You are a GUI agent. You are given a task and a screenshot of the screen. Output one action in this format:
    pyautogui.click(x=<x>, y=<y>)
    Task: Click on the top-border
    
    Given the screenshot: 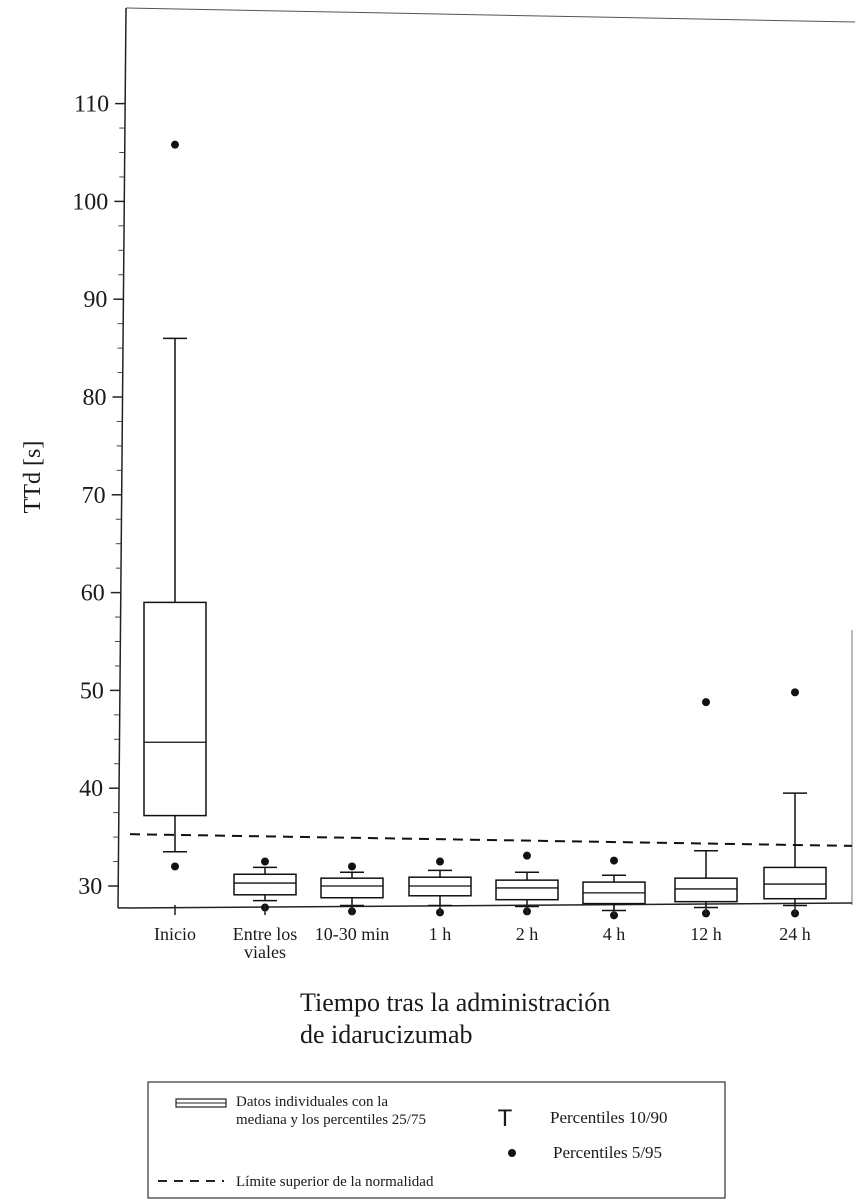 What is the action you would take?
    pyautogui.click(x=490, y=15)
    